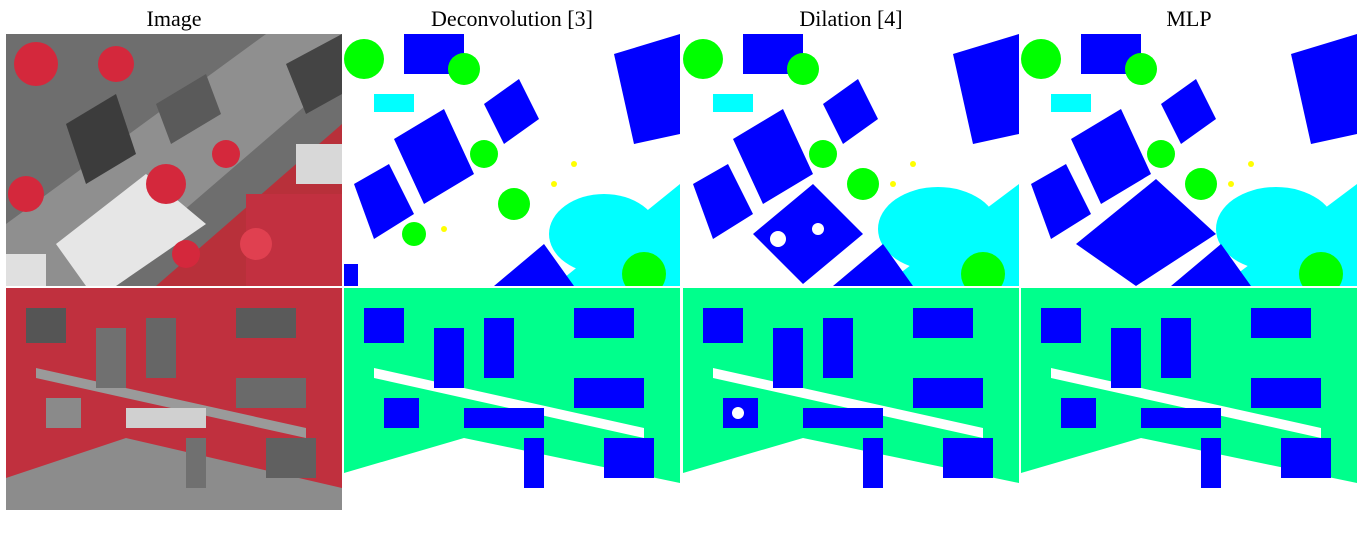  What do you see at coordinates (174, 18) in the screenshot?
I see `column-title-image: Image` at bounding box center [174, 18].